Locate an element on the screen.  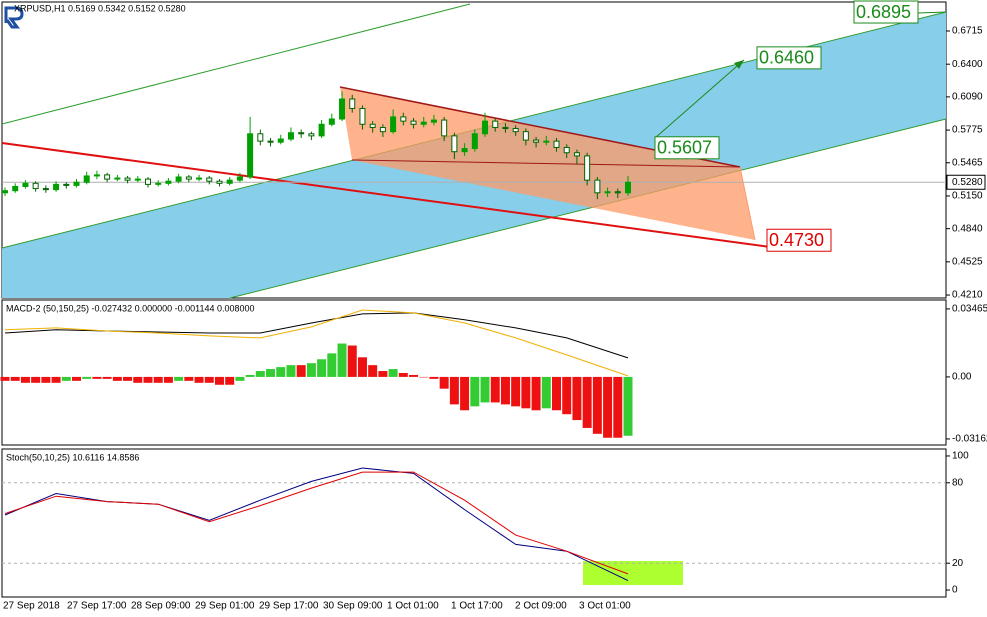
current-price-box is located at coordinates (966, 182).